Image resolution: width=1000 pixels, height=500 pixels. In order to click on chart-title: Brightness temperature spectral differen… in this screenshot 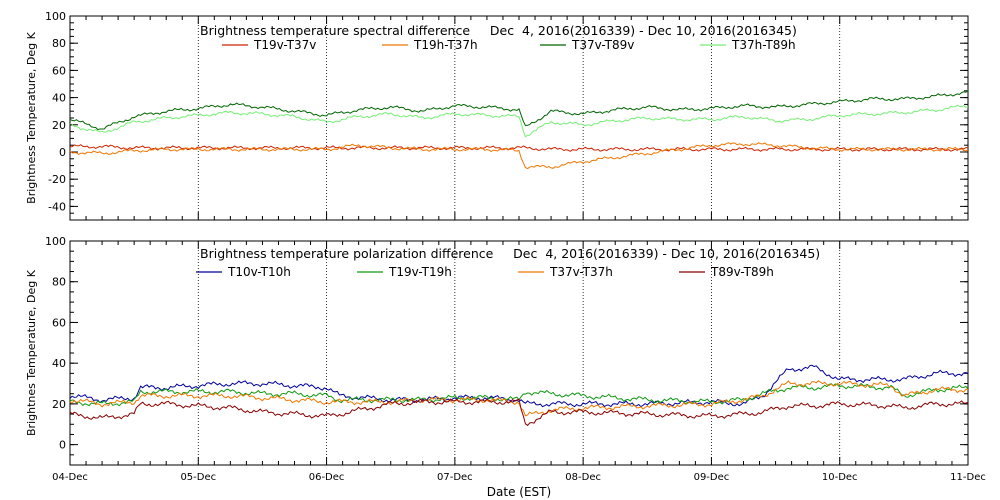, I will do `click(498, 30)`.